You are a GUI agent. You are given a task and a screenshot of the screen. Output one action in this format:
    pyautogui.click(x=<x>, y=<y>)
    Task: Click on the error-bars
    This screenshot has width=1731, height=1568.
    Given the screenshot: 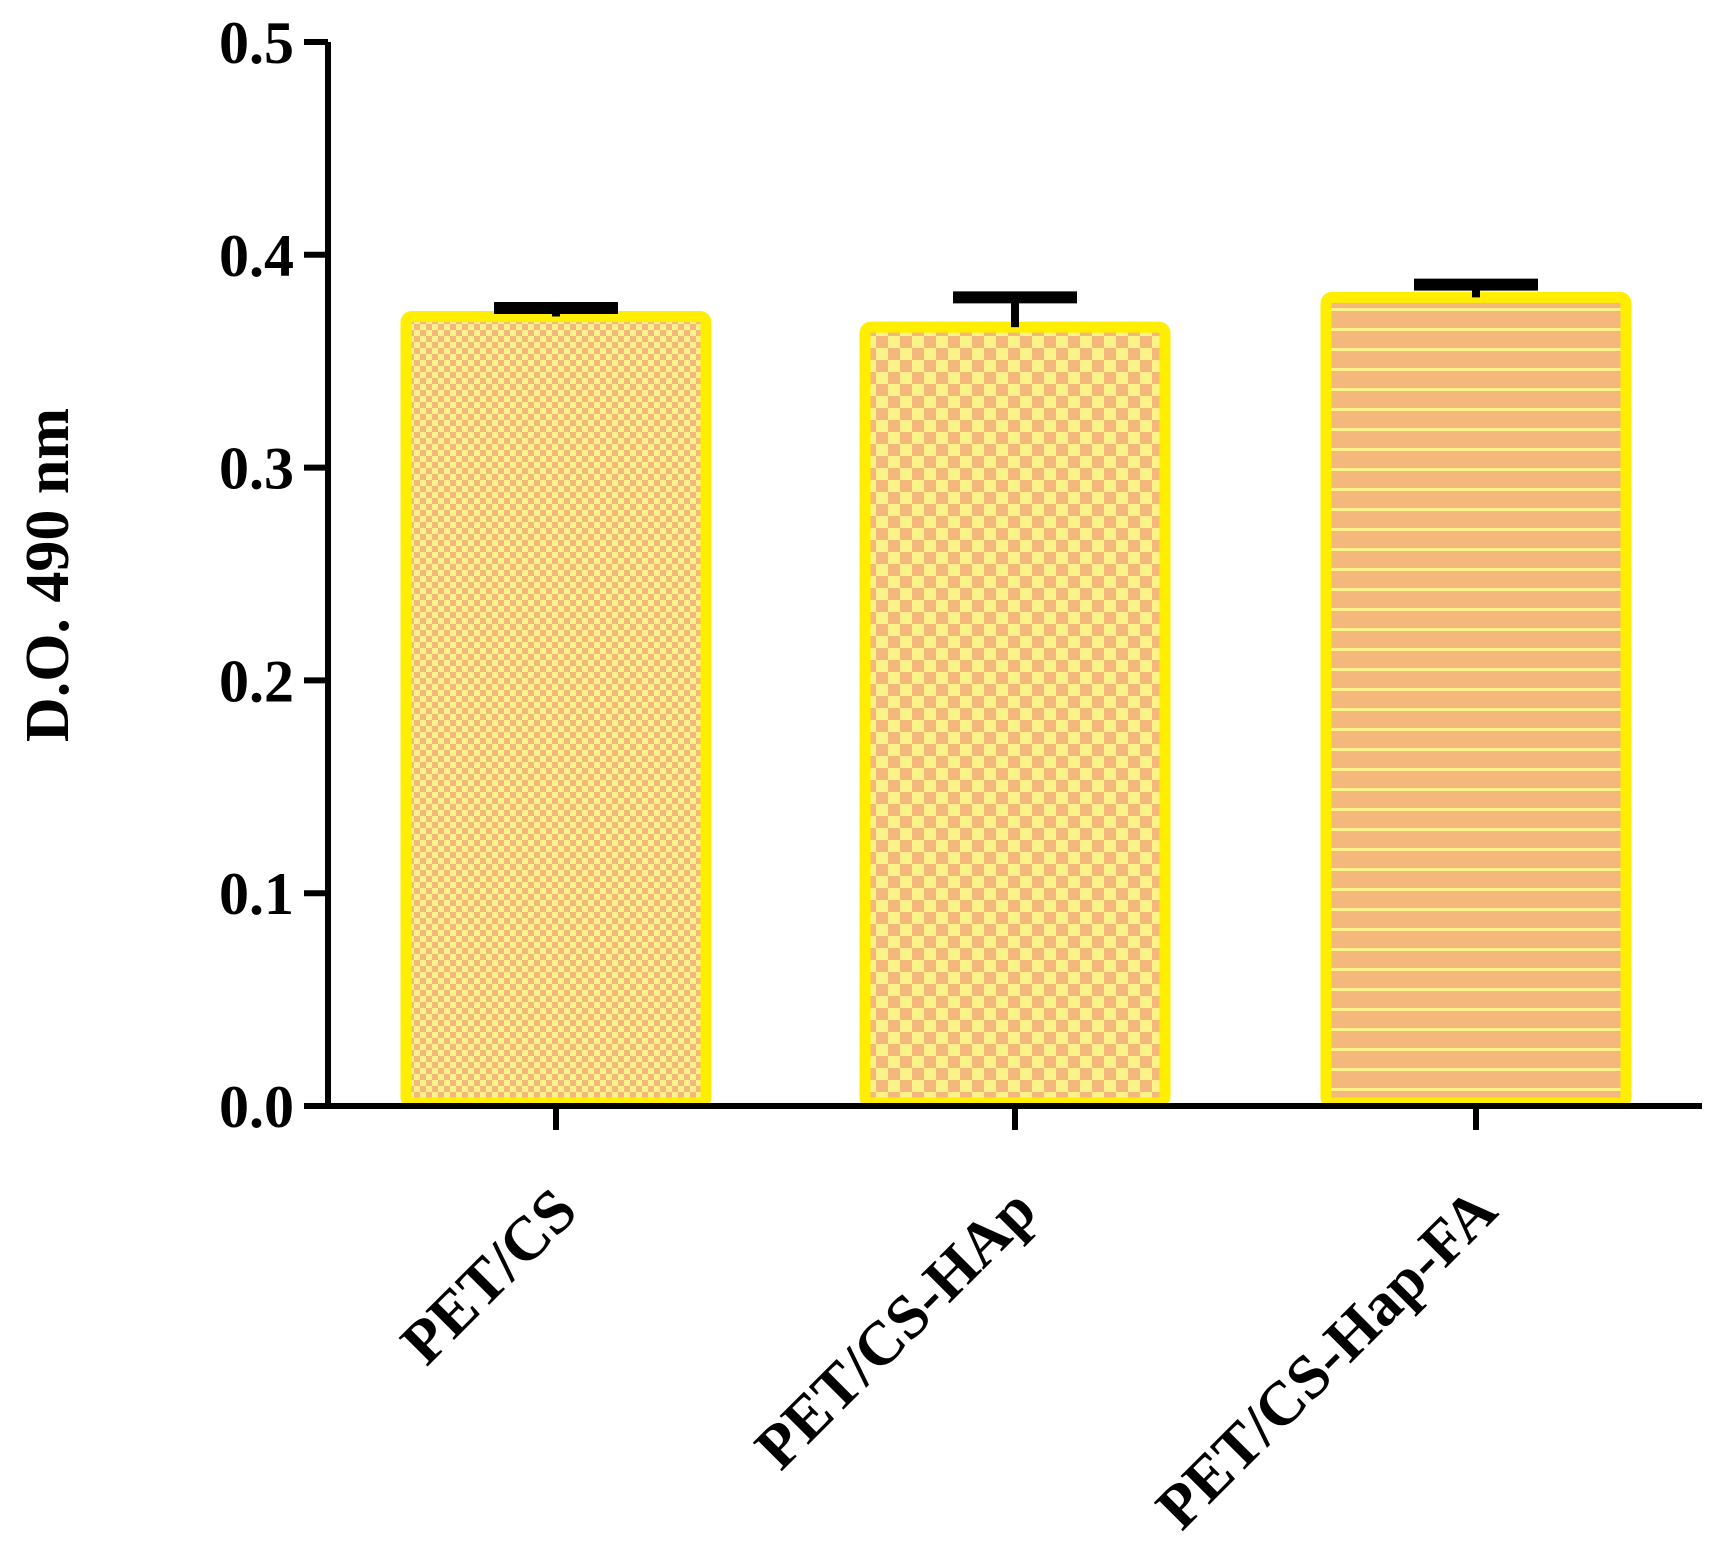 What is the action you would take?
    pyautogui.click(x=1016, y=303)
    